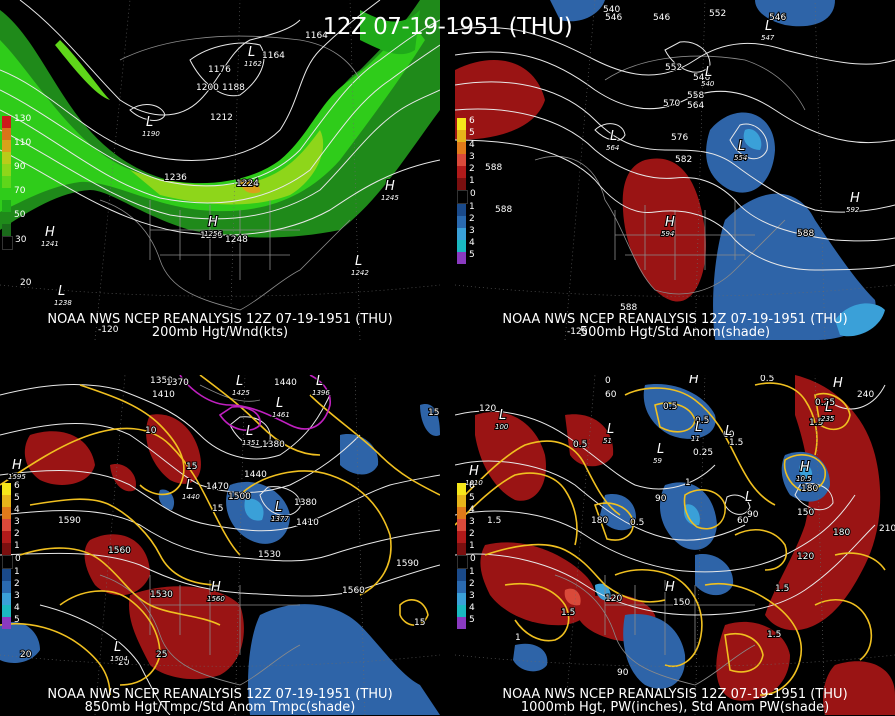 The image size is (895, 716). I want to click on contour-label: 570, so click(671, 104).